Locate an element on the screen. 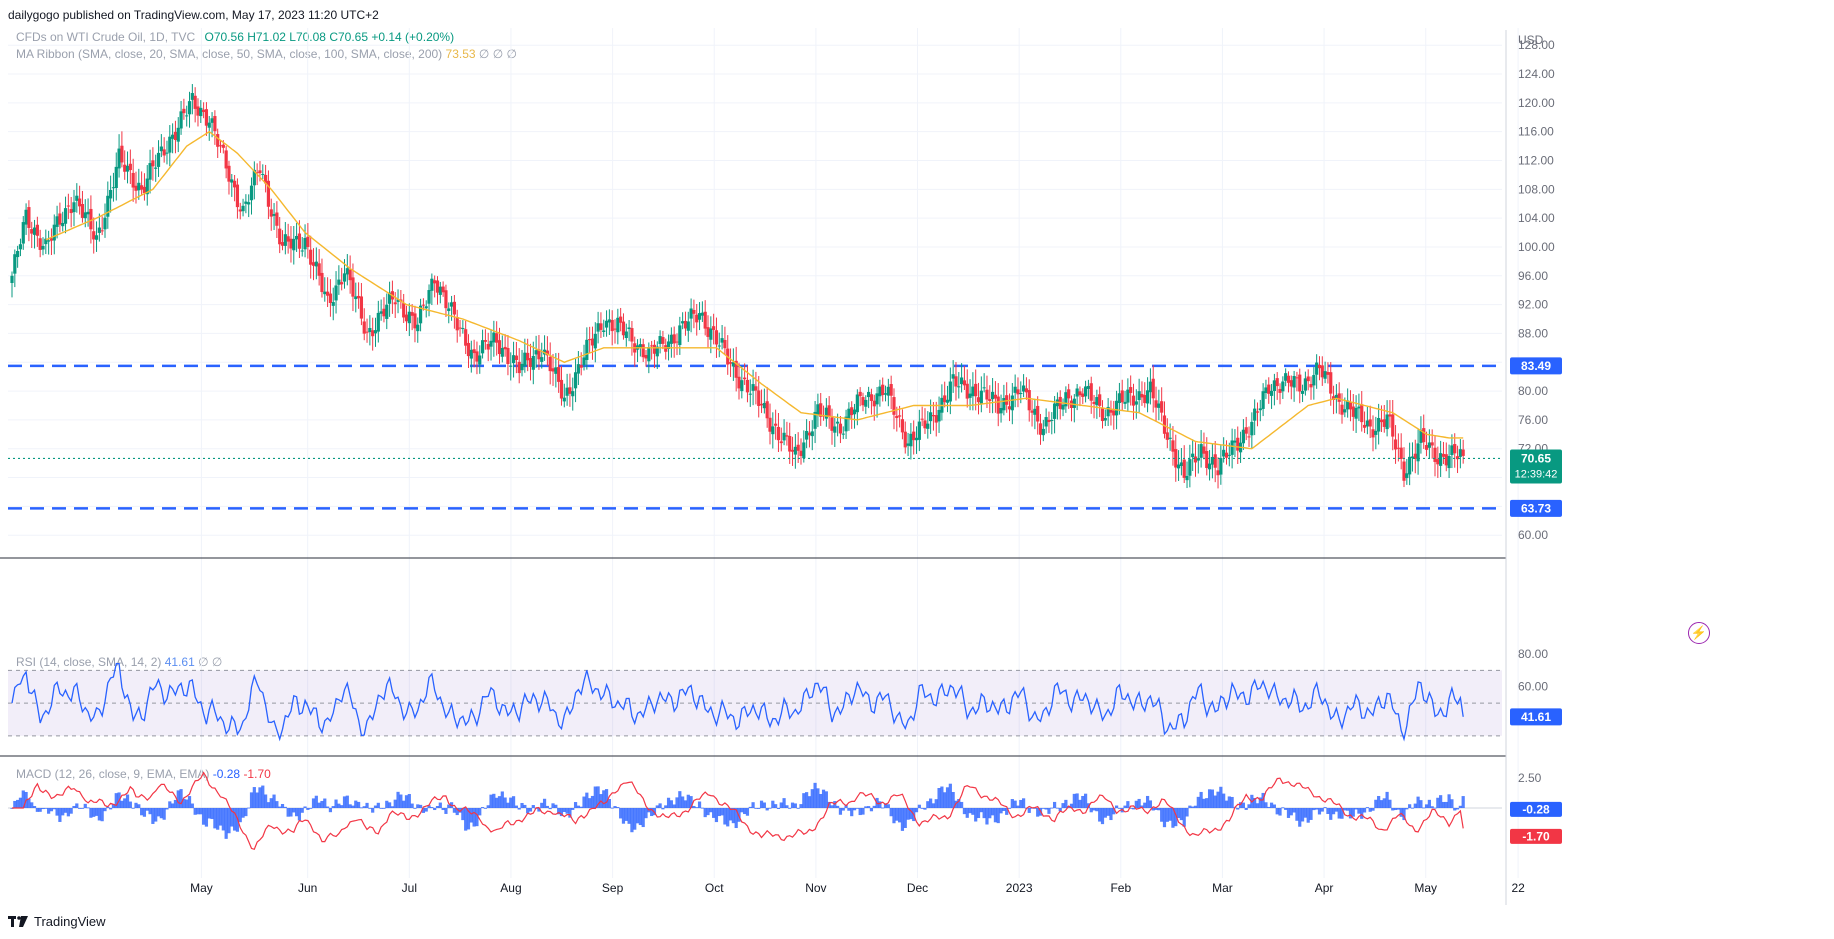 This screenshot has height=939, width=1834. symbol-name: CFDs on WTI Crude Oil, 1D, TVC is located at coordinates (106, 37).